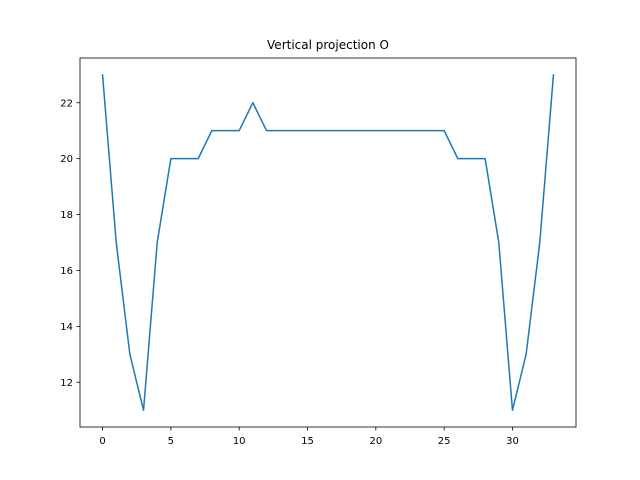 This screenshot has width=640, height=480. Describe the element at coordinates (66, 383) in the screenshot. I see `y-tick-label: 12` at that location.